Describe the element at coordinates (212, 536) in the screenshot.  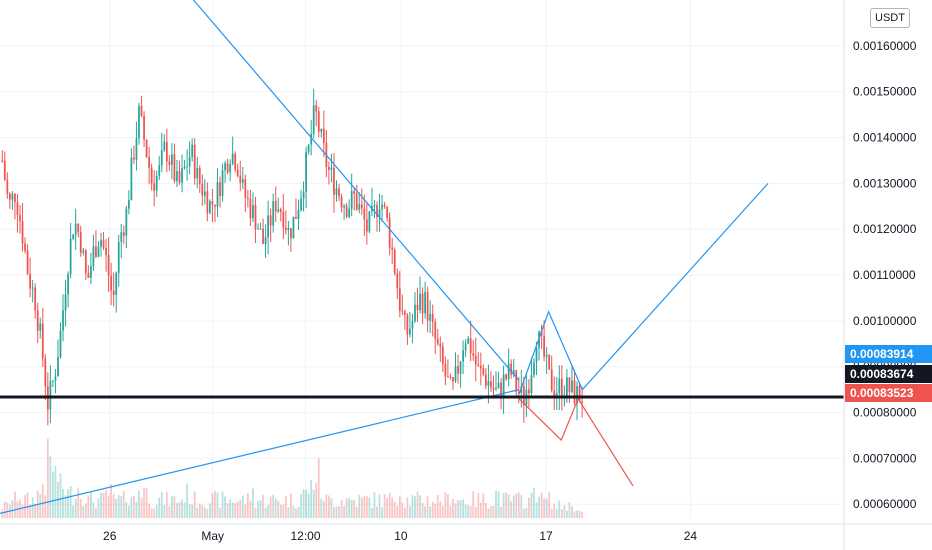
I see `x-tick-label: May` at that location.